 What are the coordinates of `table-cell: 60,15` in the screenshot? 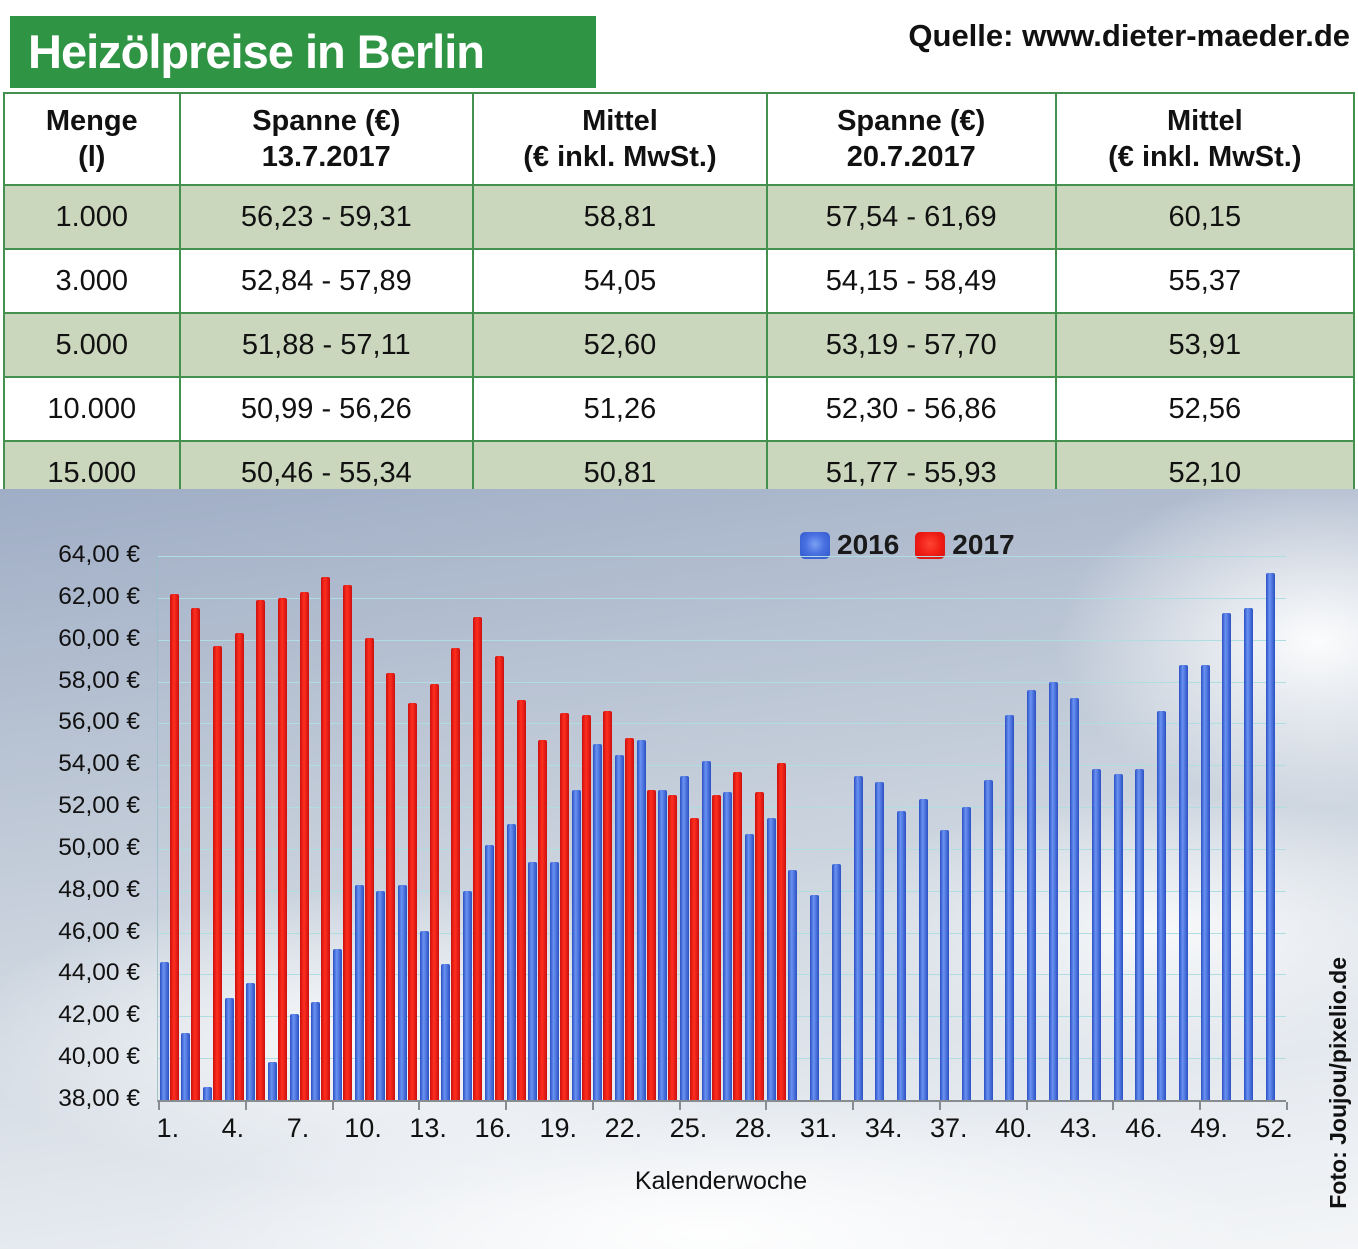 It's located at (1205, 217).